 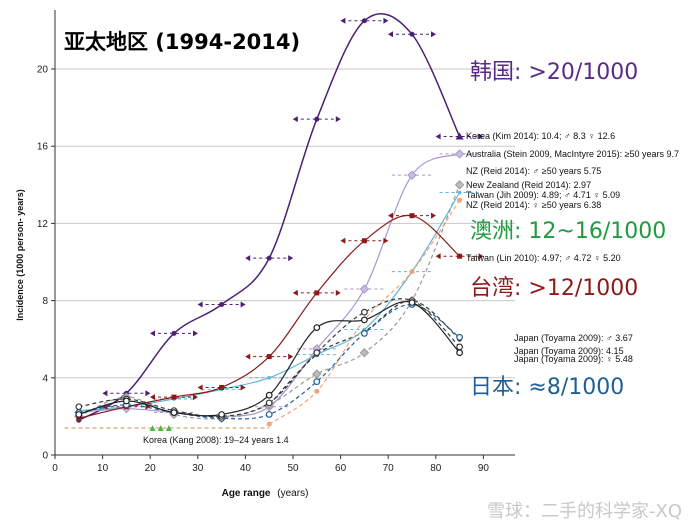 I want to click on label-taiwan-lin: Taiwan (Lin 2010): 4.97; ♂ 4.72 ♀ 5.20, so click(x=543, y=258).